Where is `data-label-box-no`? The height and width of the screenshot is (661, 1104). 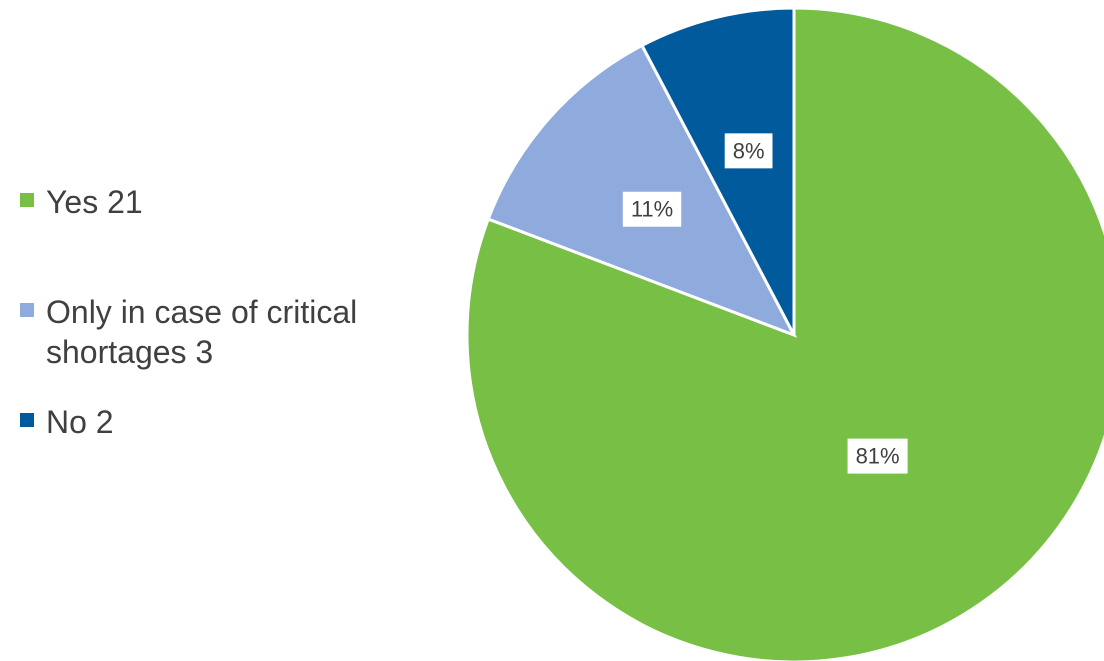
data-label-box-no is located at coordinates (748, 151).